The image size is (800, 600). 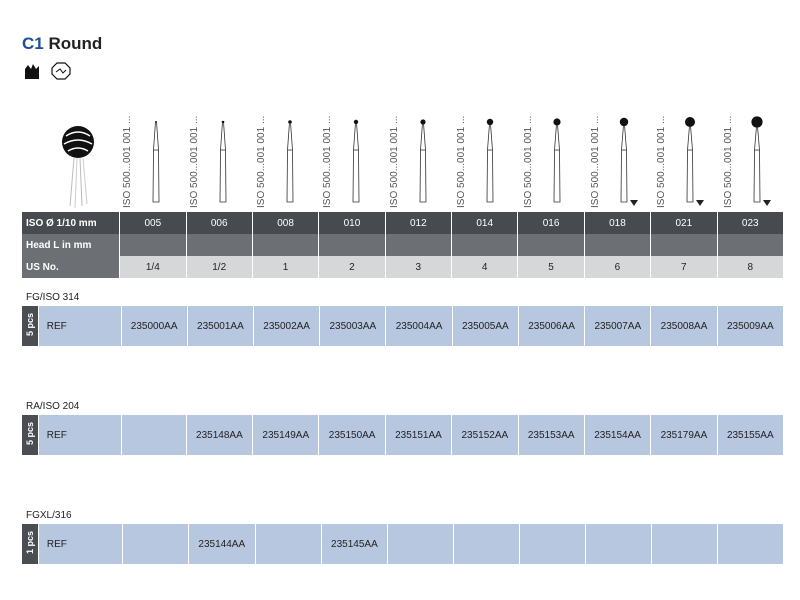 I want to click on ref-cell: 235005AA, so click(x=485, y=326).